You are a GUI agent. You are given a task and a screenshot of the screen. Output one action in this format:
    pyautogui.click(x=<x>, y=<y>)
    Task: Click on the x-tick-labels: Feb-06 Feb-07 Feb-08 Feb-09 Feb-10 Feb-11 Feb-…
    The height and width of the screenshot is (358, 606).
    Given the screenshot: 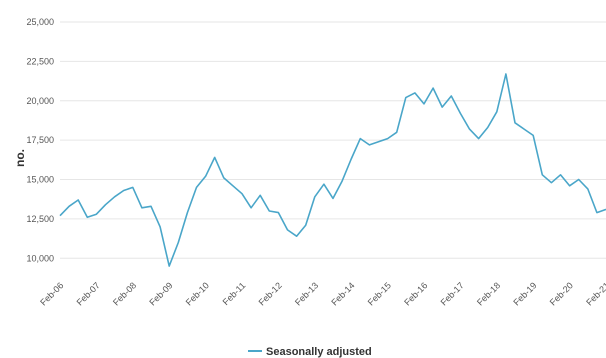 What is the action you would take?
    pyautogui.click(x=322, y=293)
    